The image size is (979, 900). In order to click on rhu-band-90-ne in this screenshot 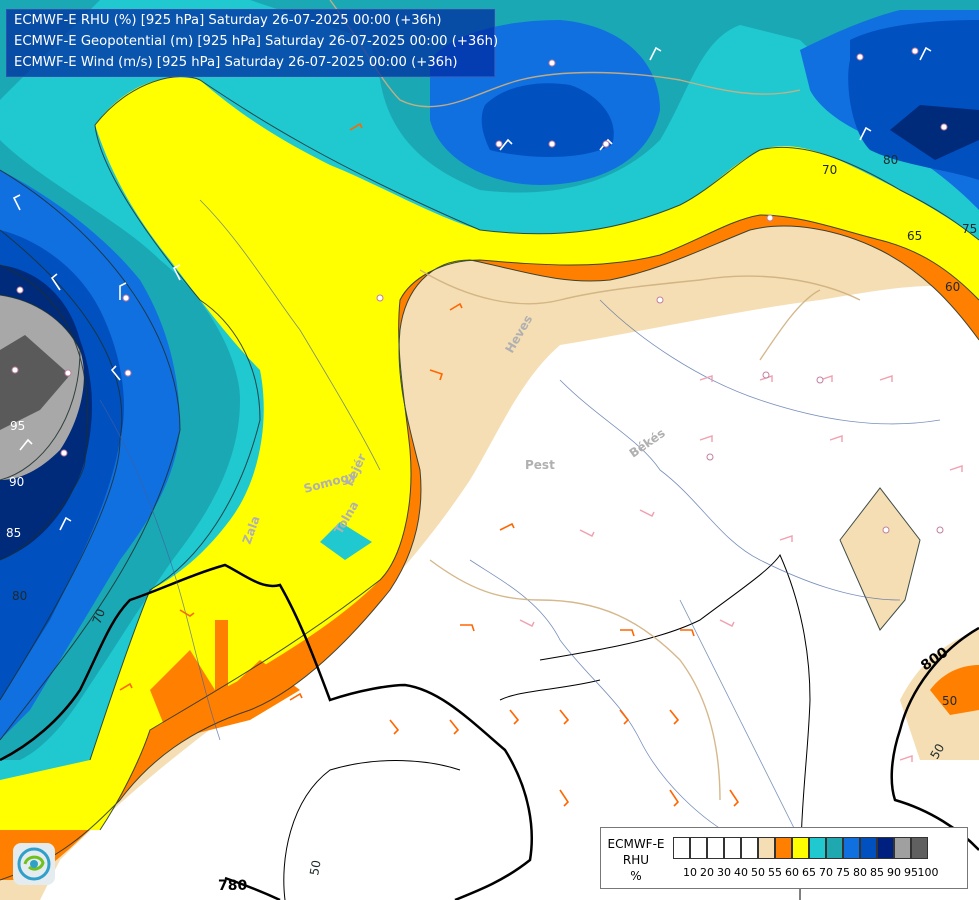, I will do `click(934, 132)`.